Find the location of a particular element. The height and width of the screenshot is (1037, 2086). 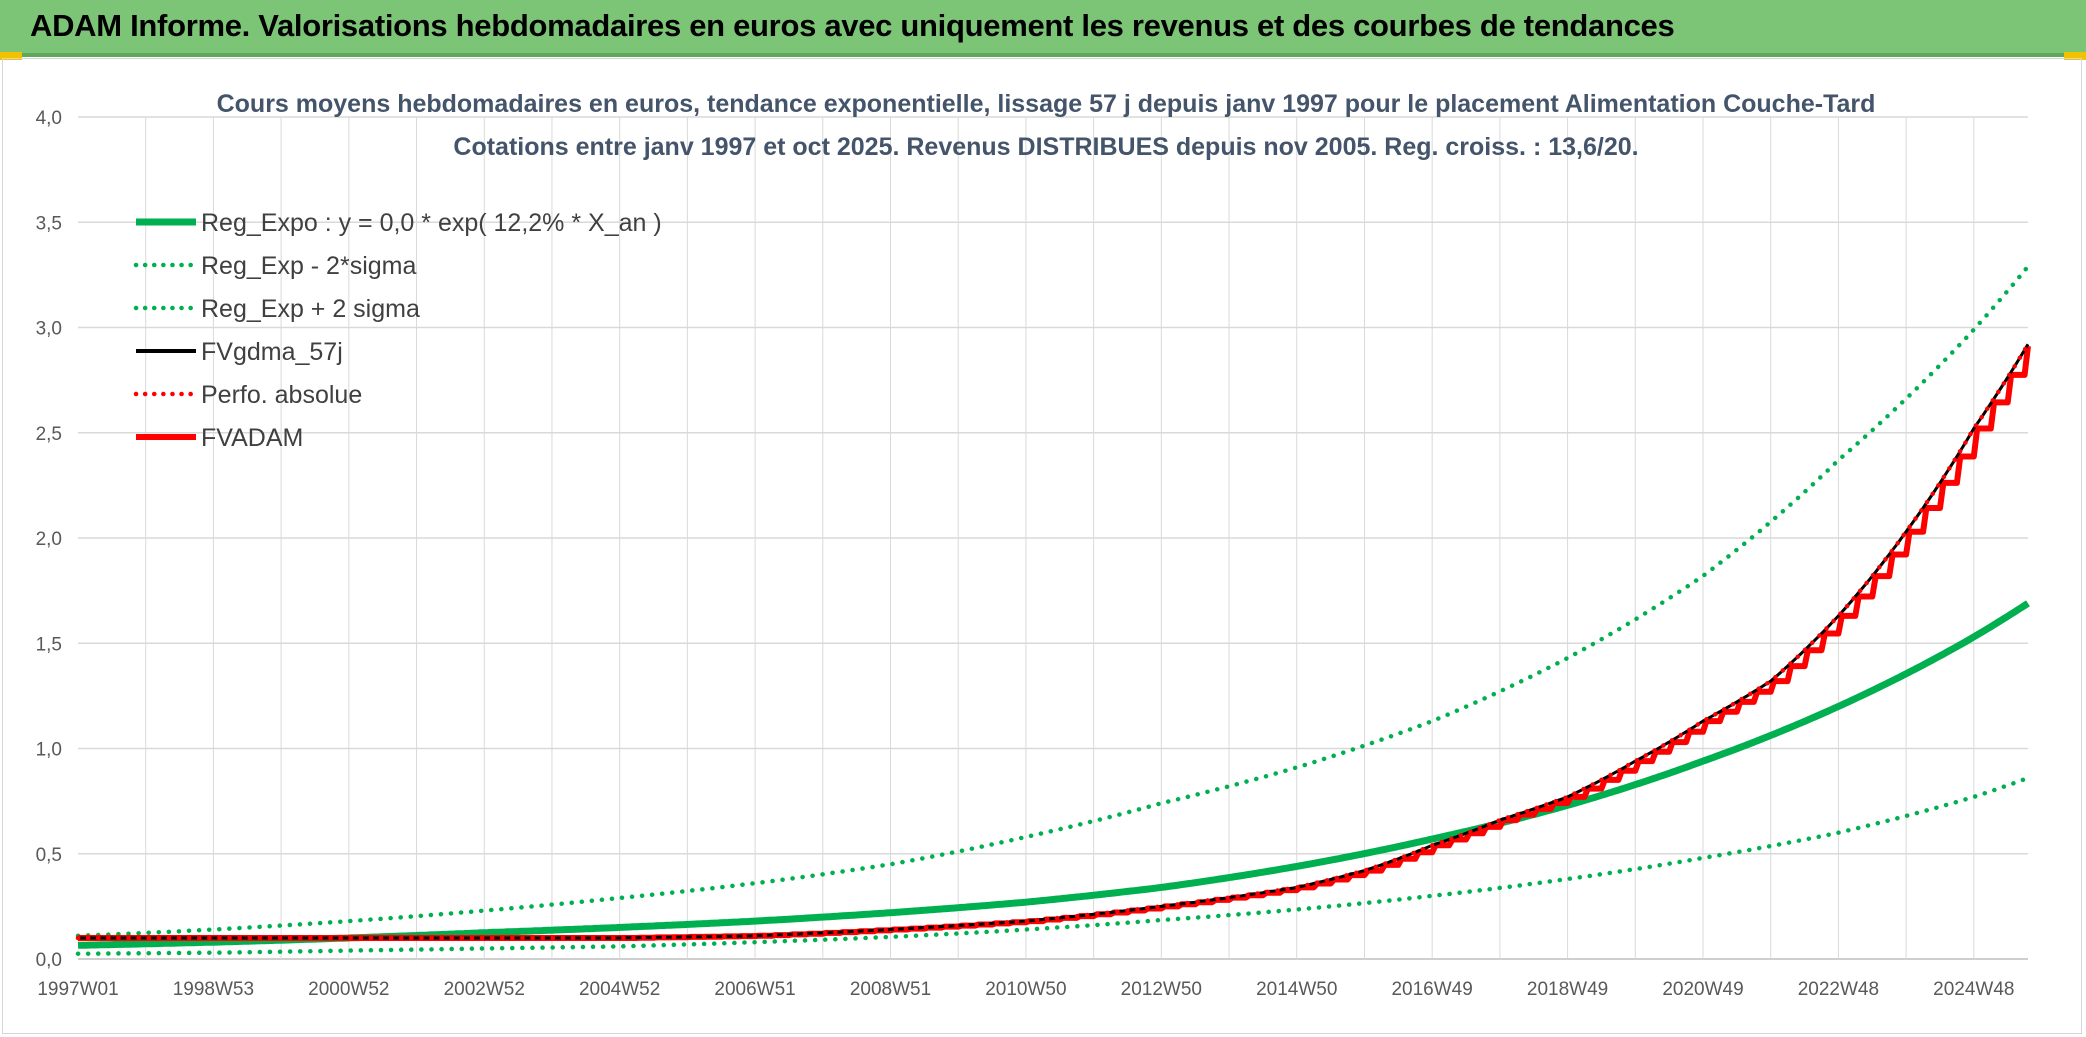

x-tick-label: 2008W51 is located at coordinates (890, 989).